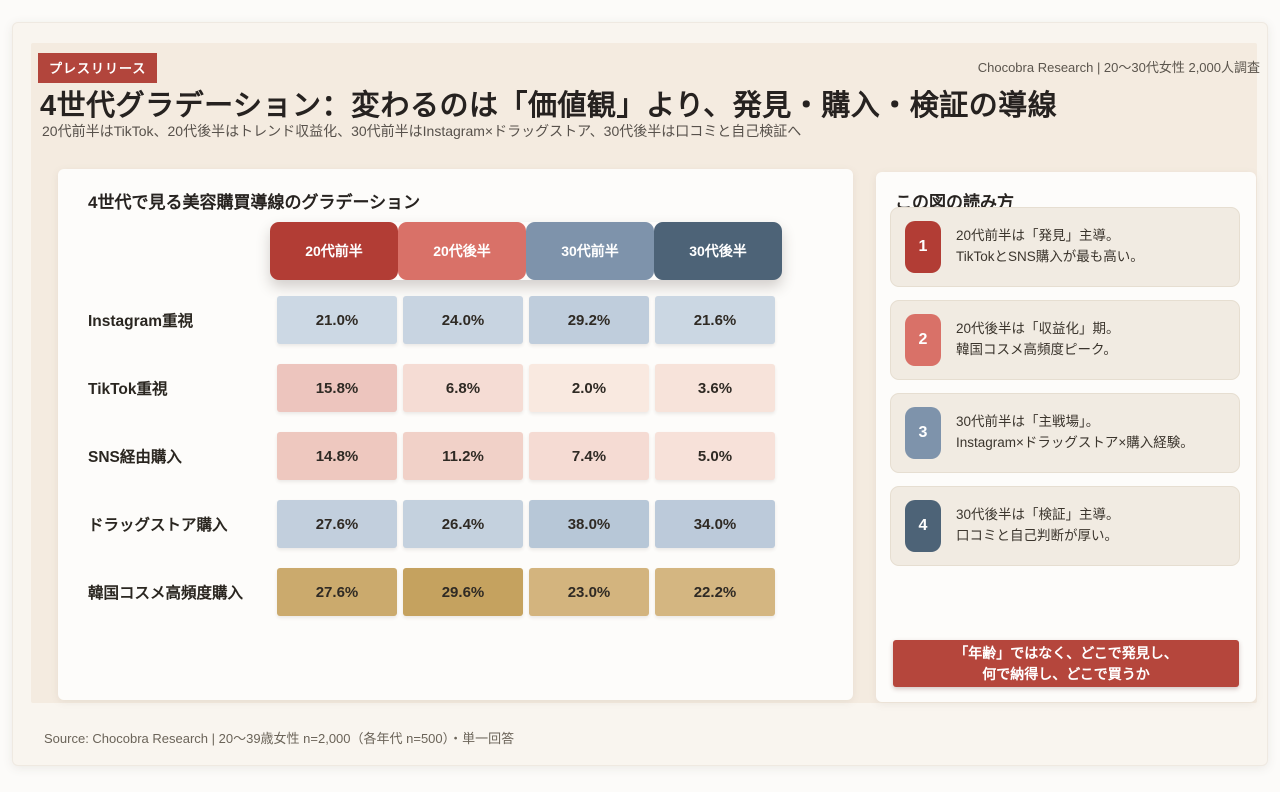 This screenshot has height=792, width=1280. I want to click on legend-note-3: 3 30代前半は「主戦場」。 Instagram×ドラッグストア×購入経験。, so click(1065, 433).